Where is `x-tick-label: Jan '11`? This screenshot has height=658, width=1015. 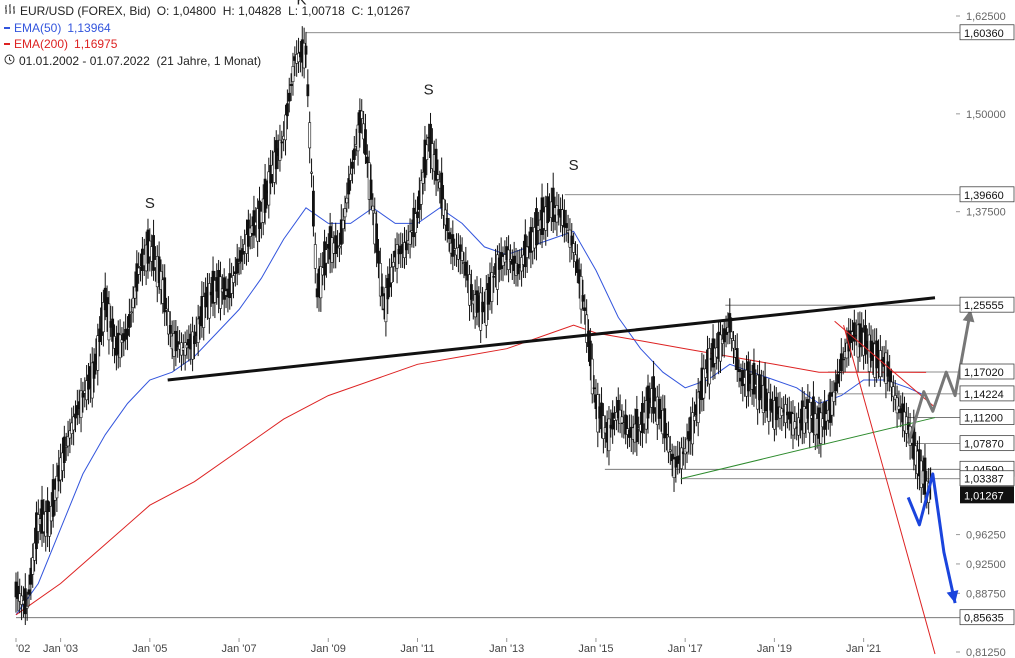
x-tick-label: Jan '11 is located at coordinates (417, 649).